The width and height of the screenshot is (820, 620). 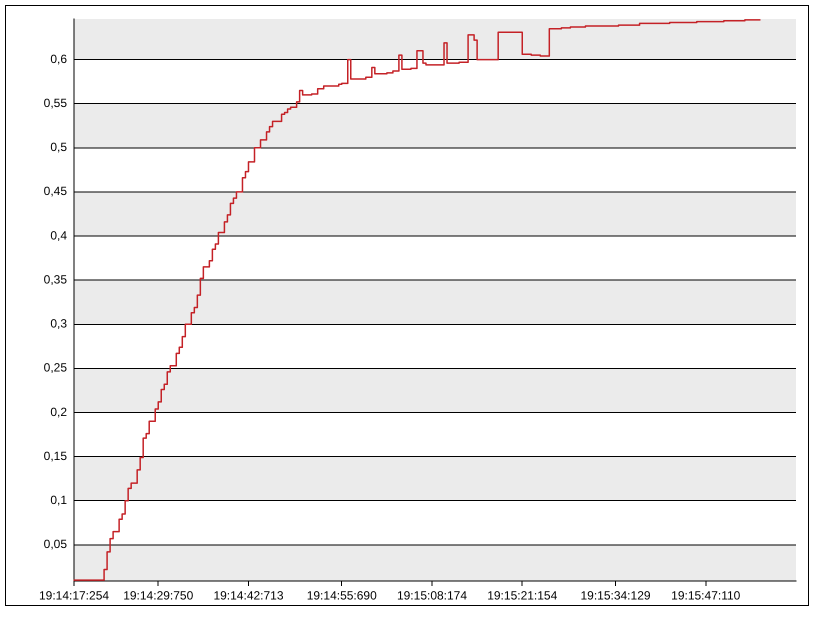 What do you see at coordinates (59, 235) in the screenshot?
I see `y-tick-label: 0,4` at bounding box center [59, 235].